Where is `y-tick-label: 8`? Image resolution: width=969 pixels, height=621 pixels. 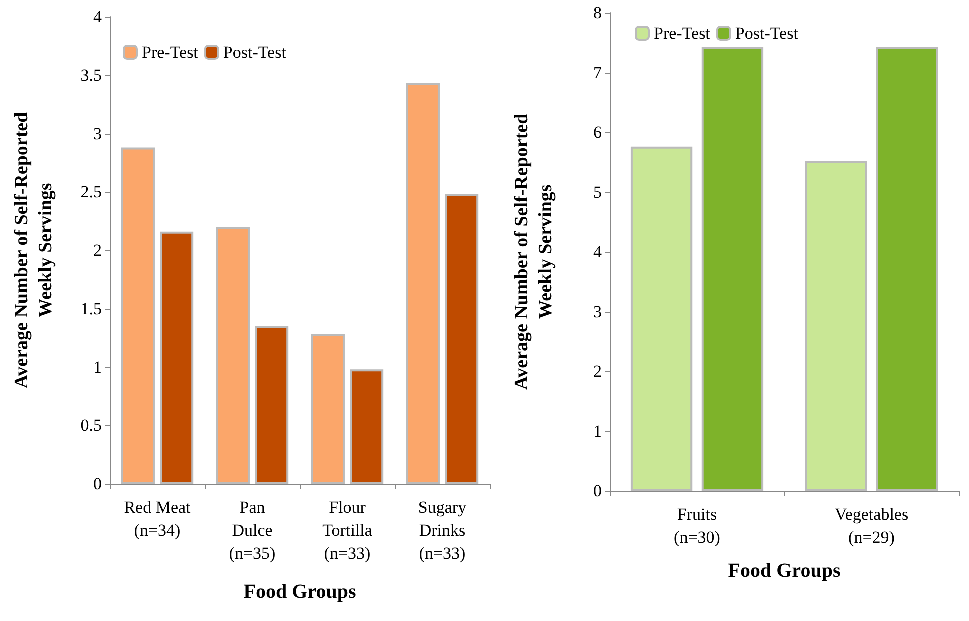
y-tick-label: 8 is located at coordinates (598, 13).